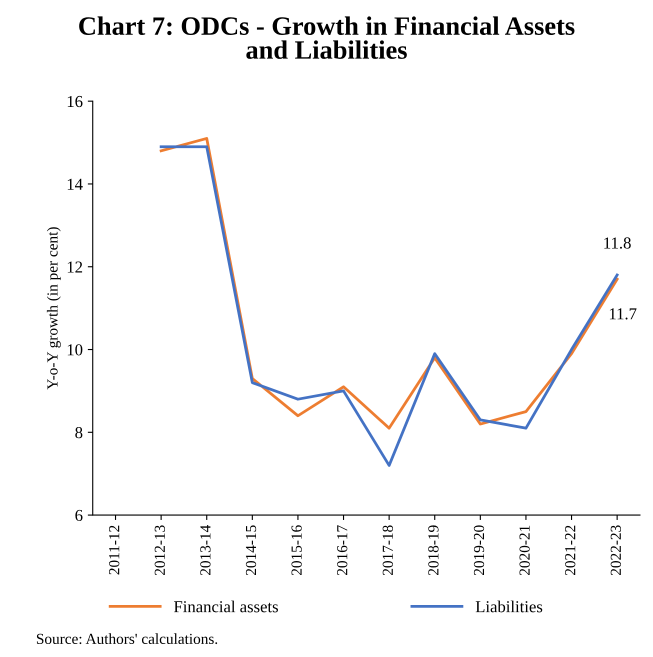 The image size is (653, 657). I want to click on y-axis-title: Y-o-Y growth (in per cent), so click(53, 308).